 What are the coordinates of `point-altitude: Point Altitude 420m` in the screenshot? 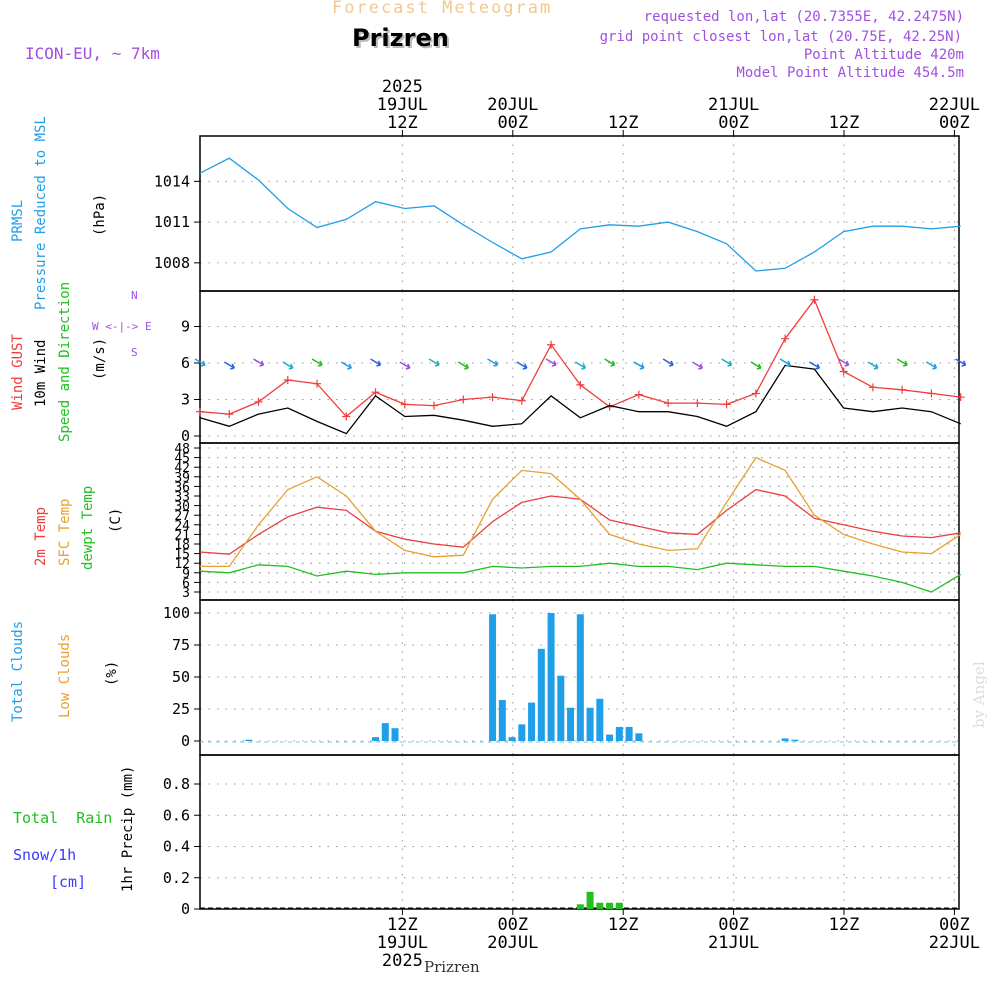 It's located at (883, 55).